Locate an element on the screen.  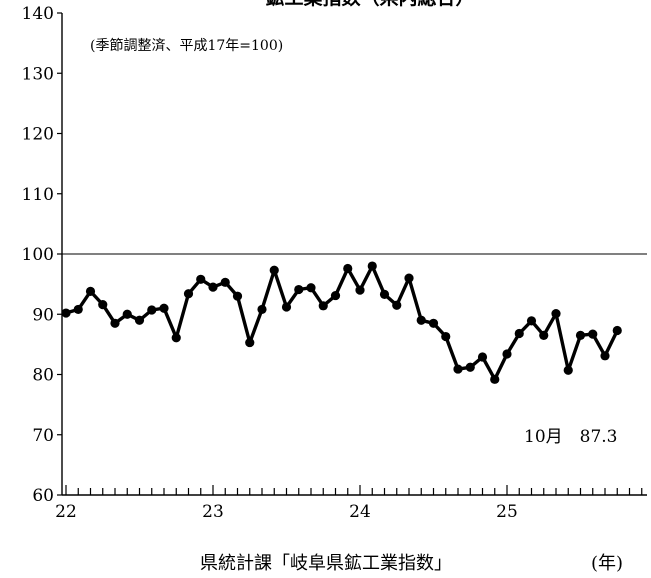
x-tick-label: 22 is located at coordinates (66, 512).